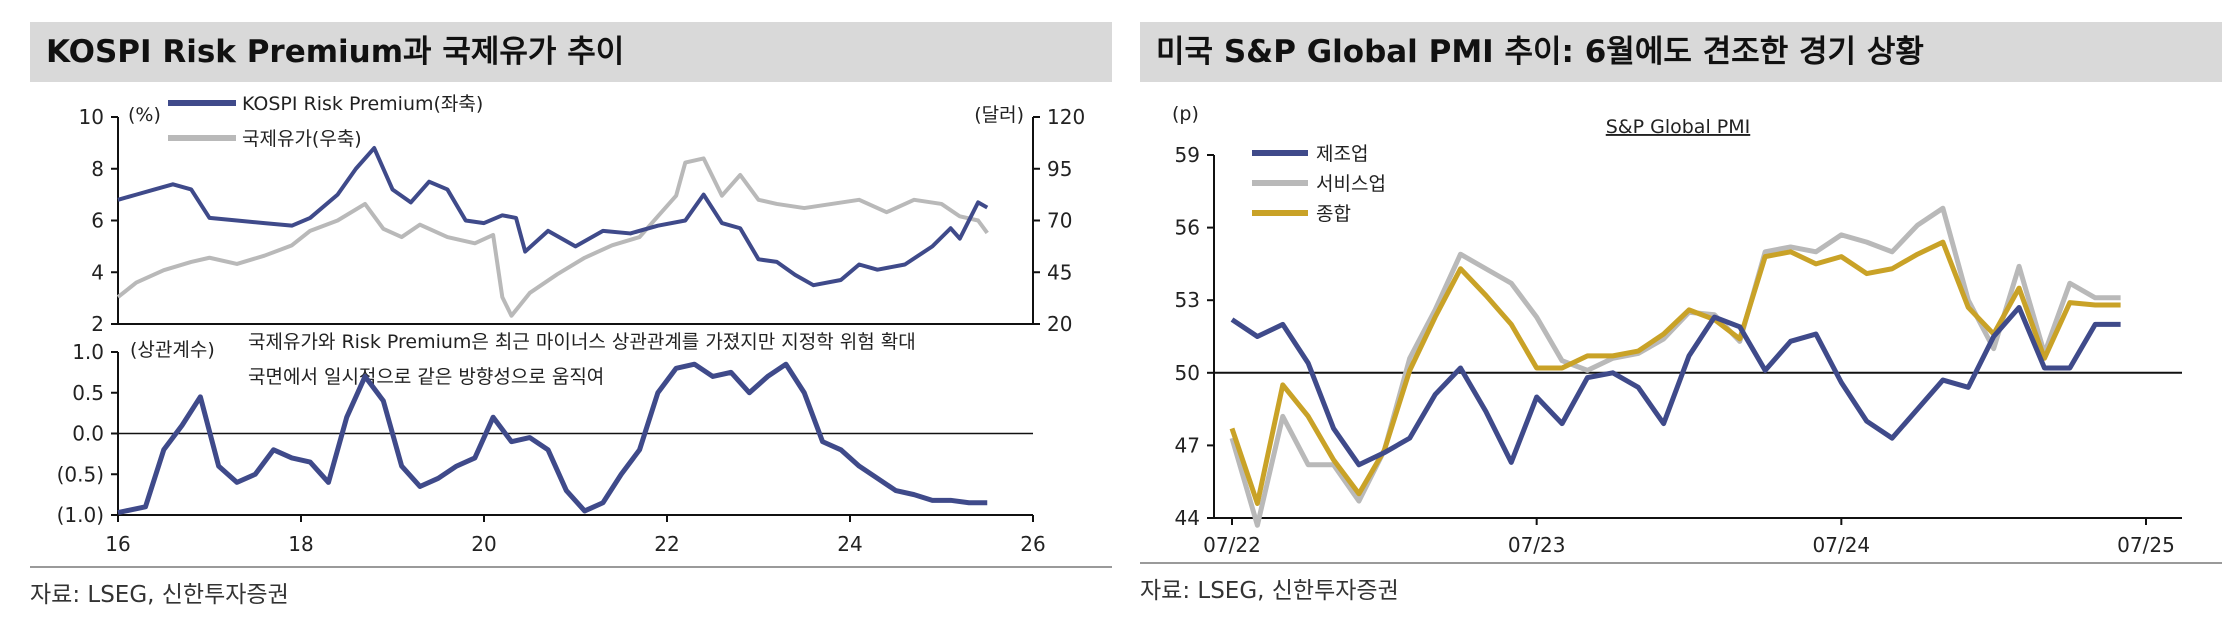 This screenshot has height=639, width=2240. Describe the element at coordinates (1187, 518) in the screenshot. I see `pmi-tick-label: 44` at that location.